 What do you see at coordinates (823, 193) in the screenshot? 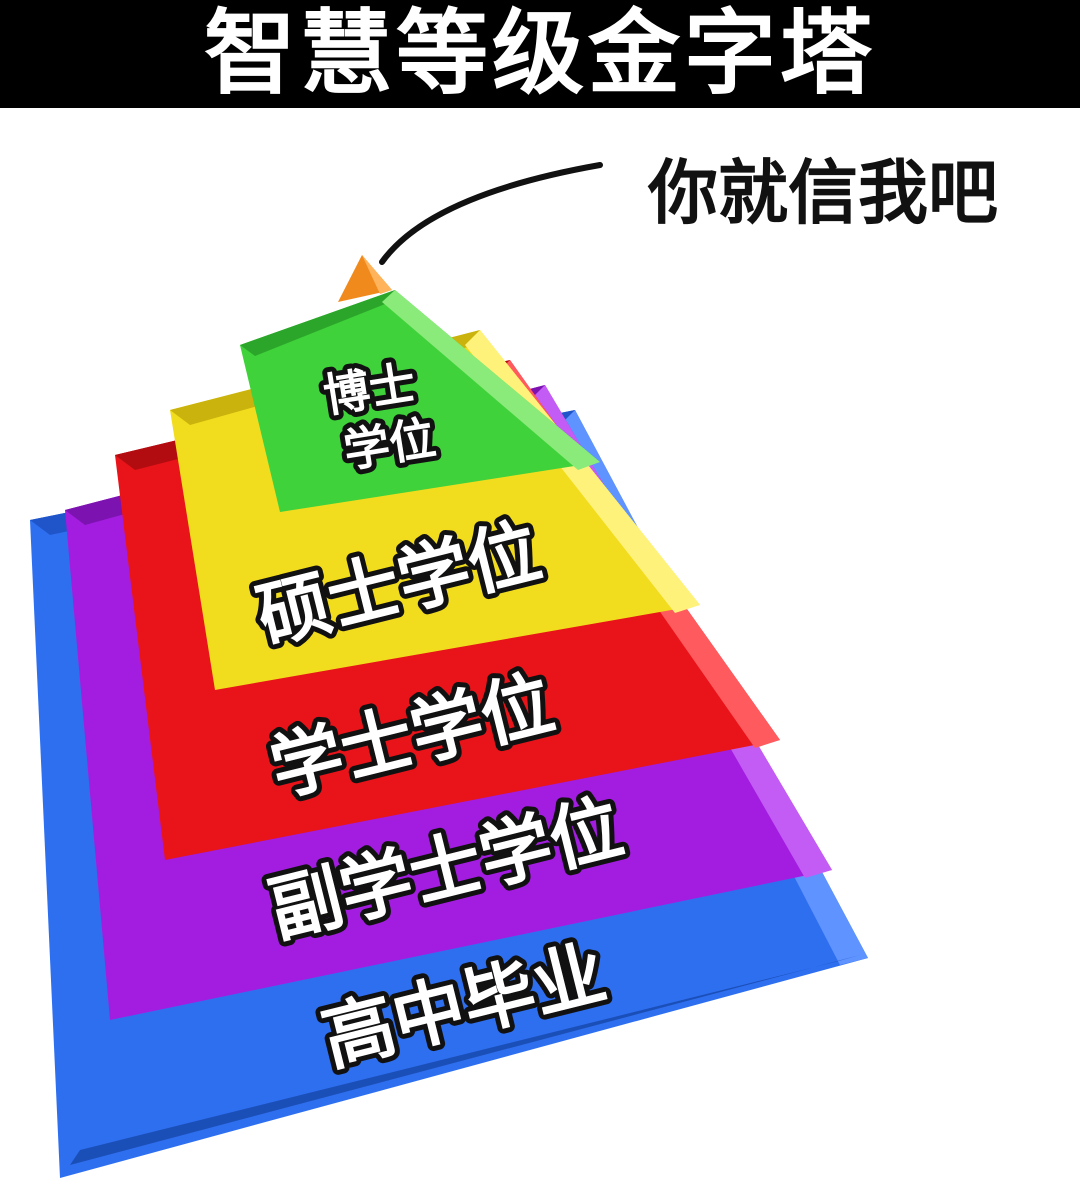
I see `callout-caption: 你就信我吧` at bounding box center [823, 193].